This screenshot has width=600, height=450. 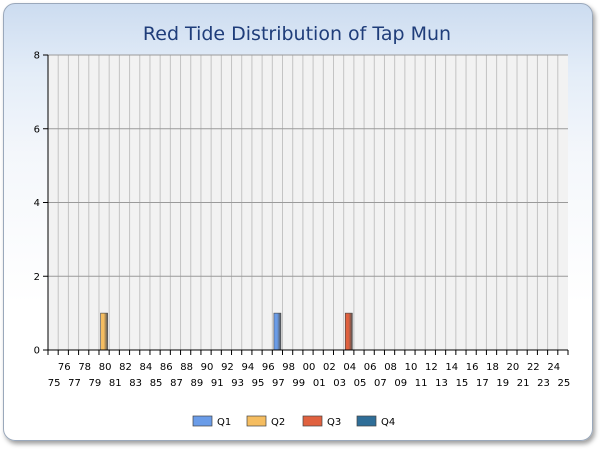 I want to click on x-tick-label: 18, so click(x=492, y=367).